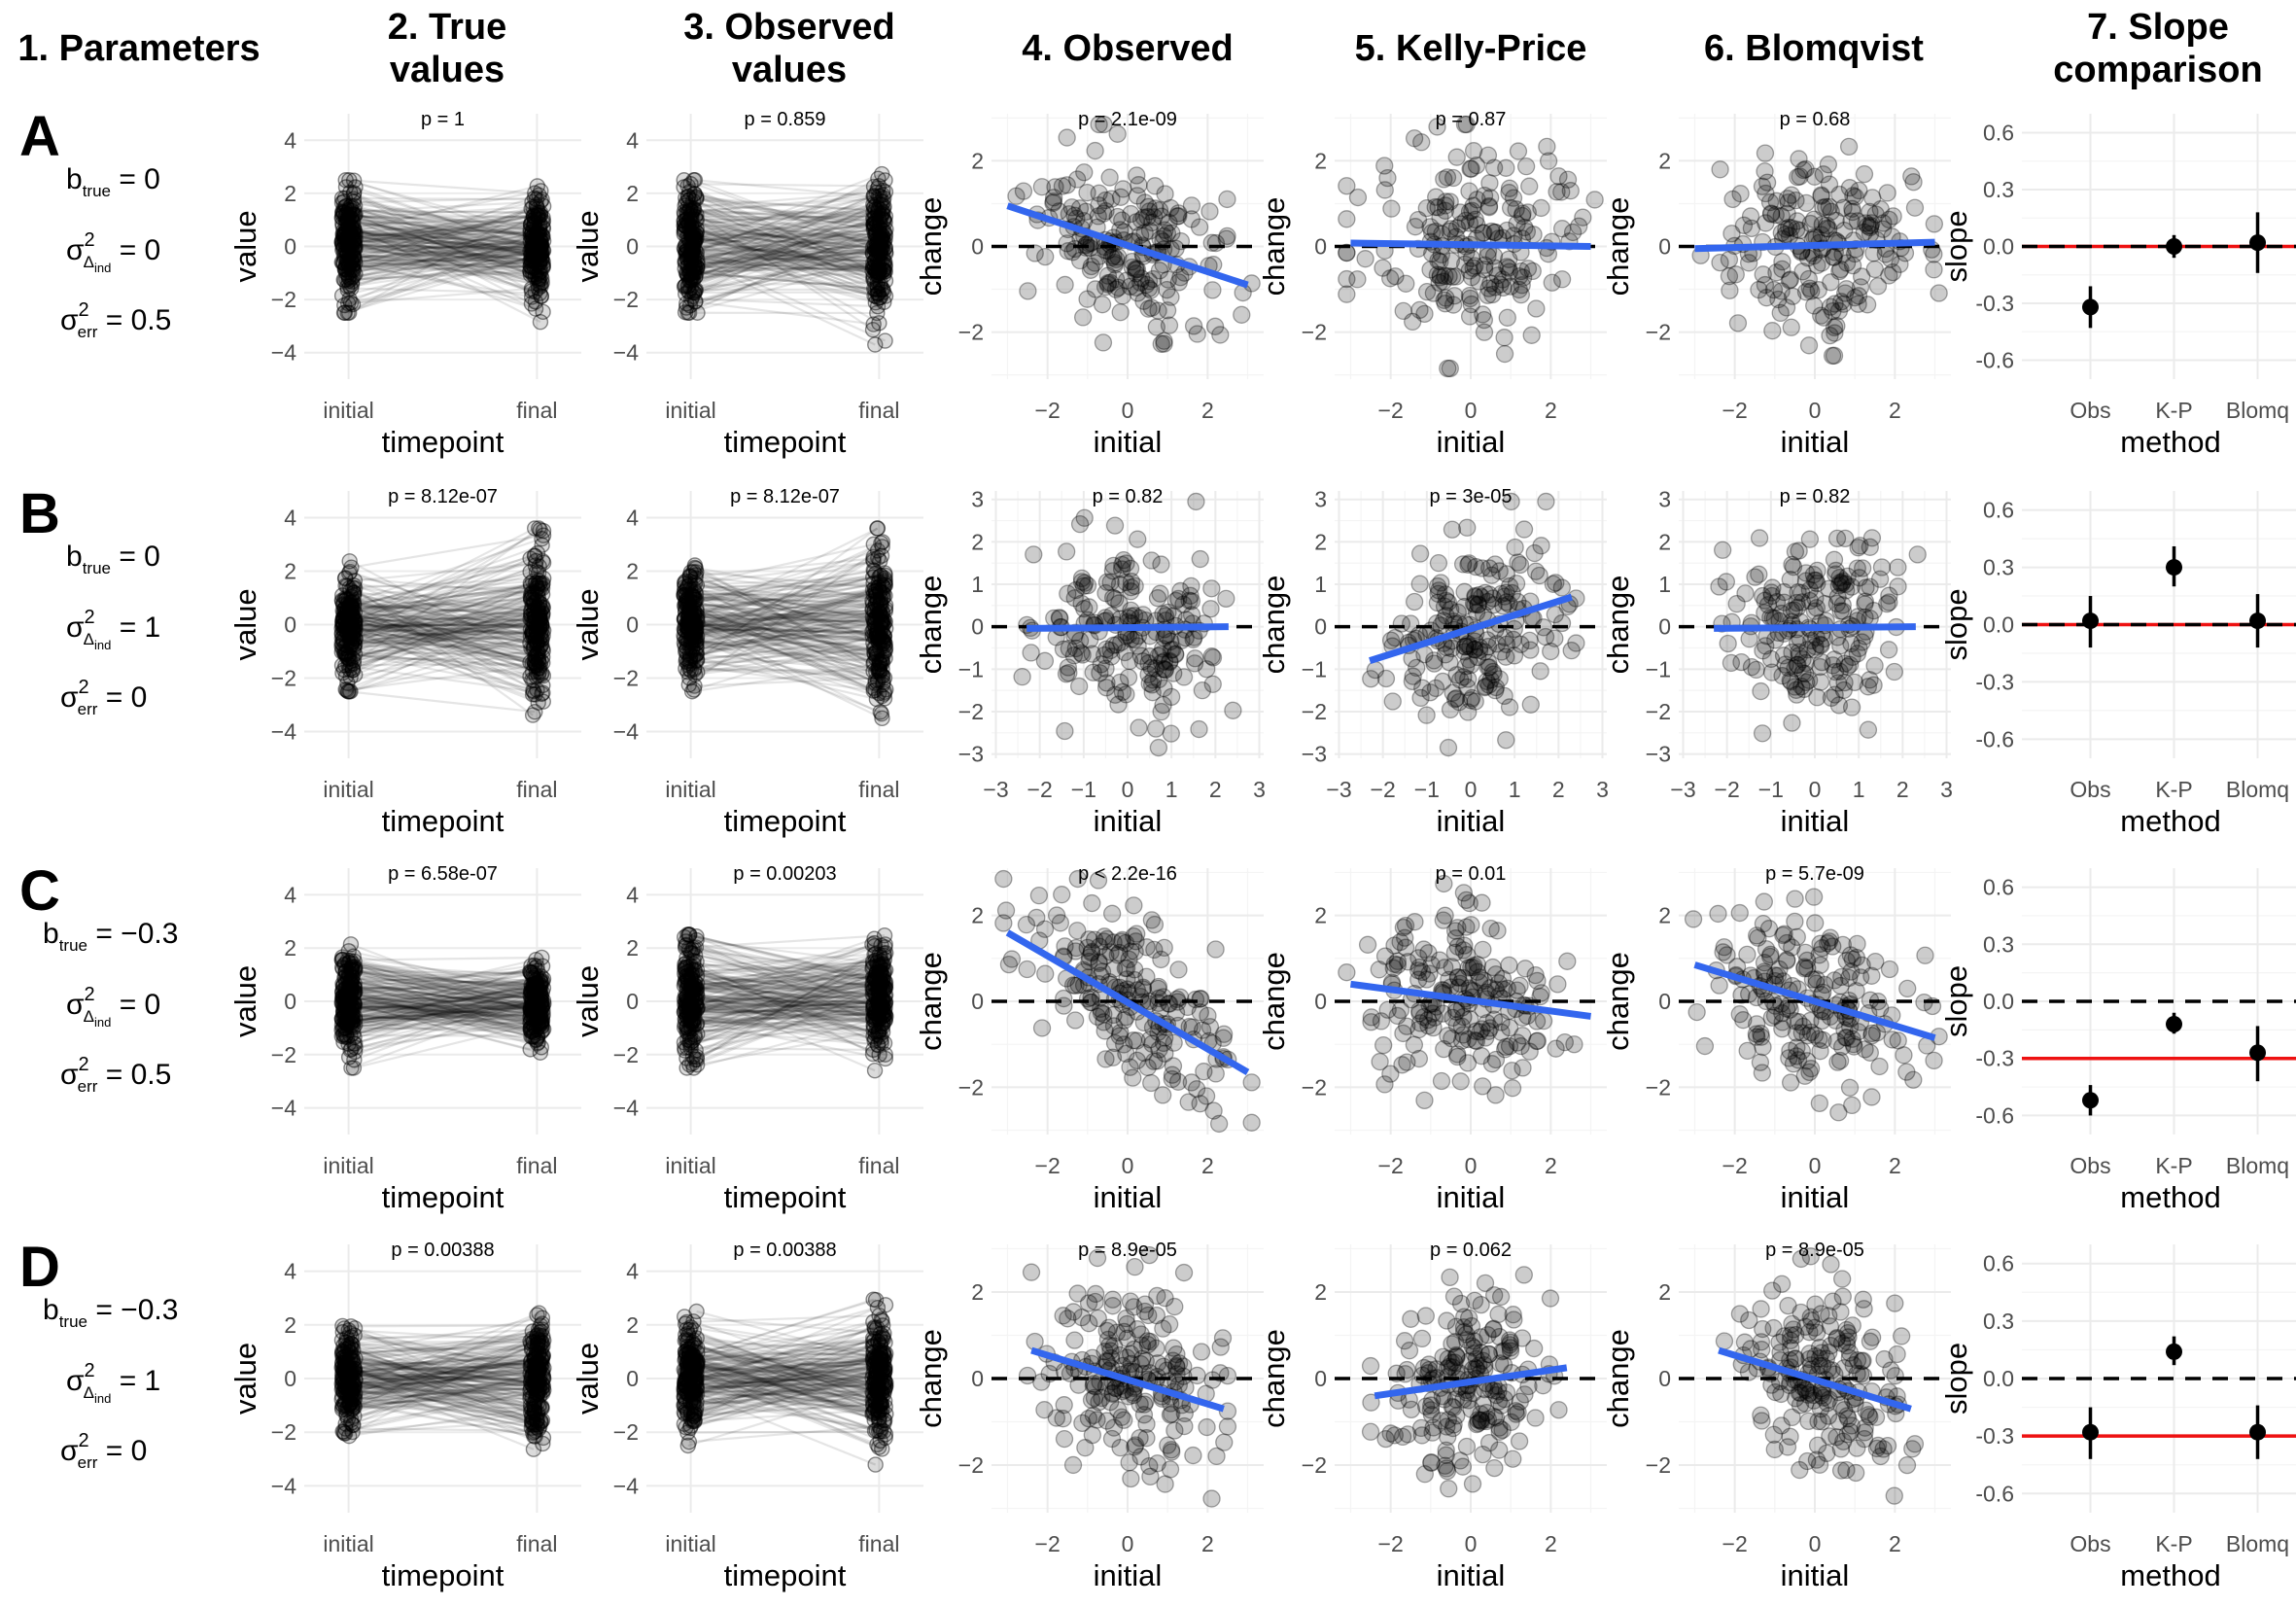 Image resolution: width=2296 pixels, height=1607 pixels. Describe the element at coordinates (1814, 48) in the screenshot. I see `column-title: 6. Blomqvist` at that location.